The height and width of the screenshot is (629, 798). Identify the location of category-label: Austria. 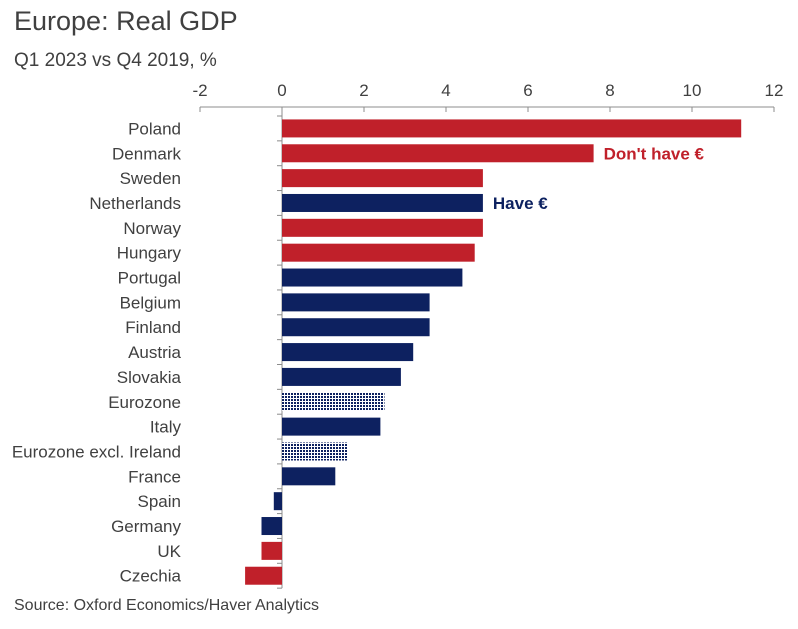
(154, 352).